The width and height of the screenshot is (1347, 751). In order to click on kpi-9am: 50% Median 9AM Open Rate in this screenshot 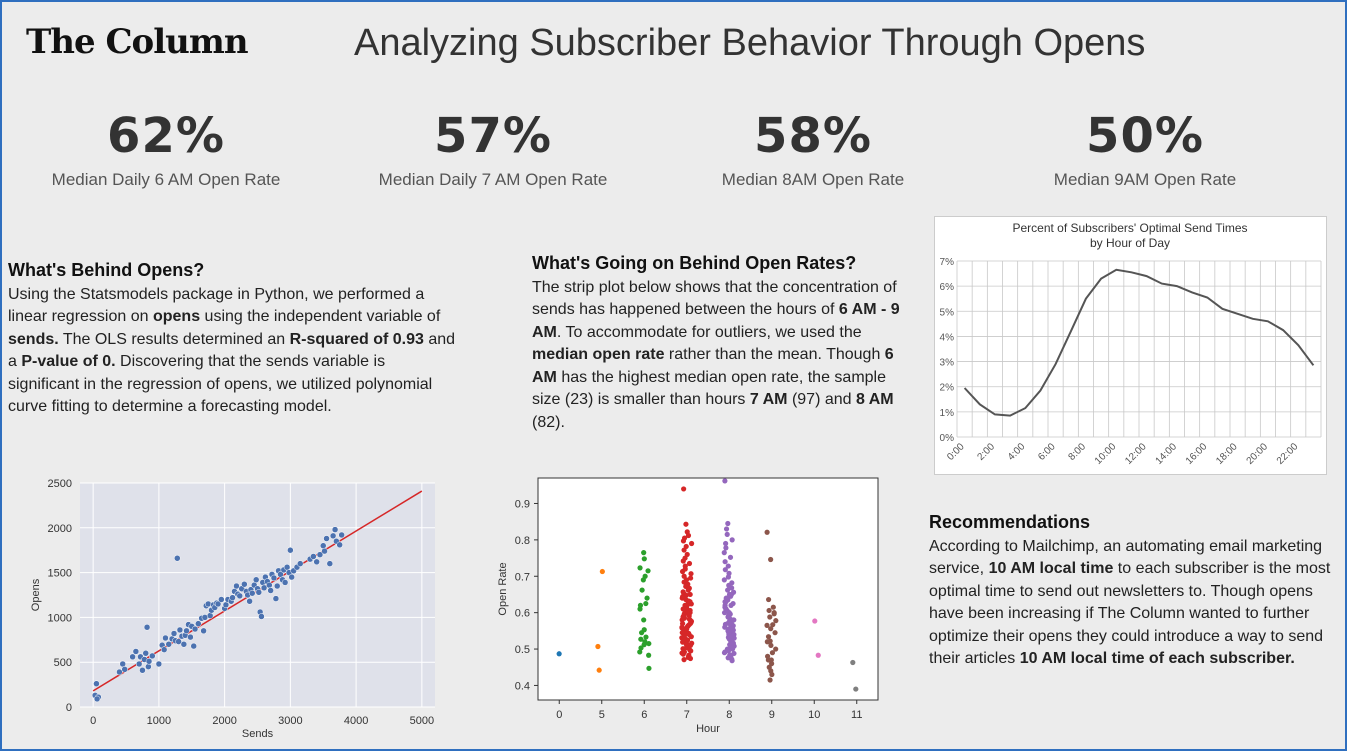, I will do `click(1145, 149)`.